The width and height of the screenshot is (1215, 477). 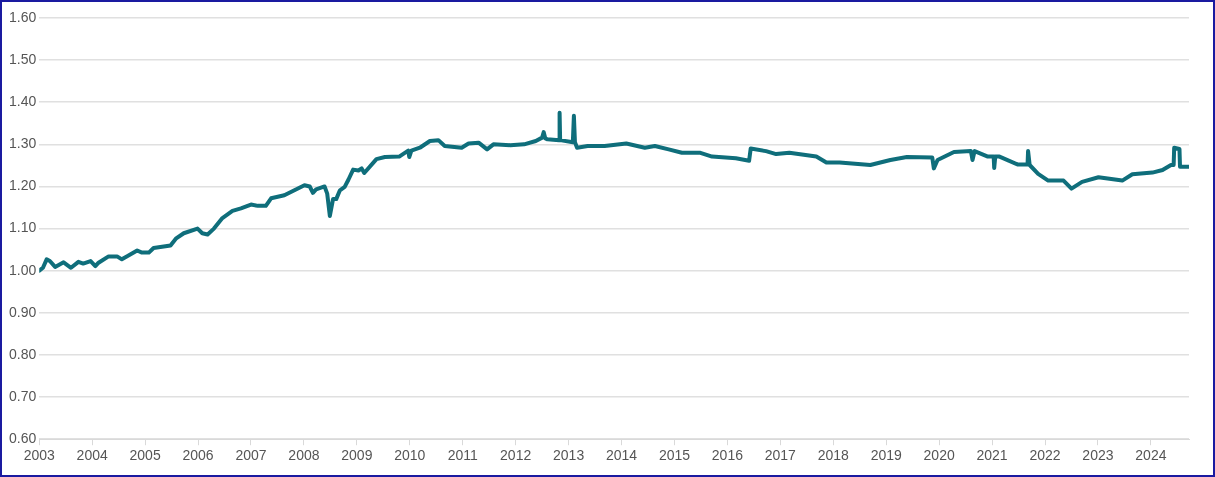 I want to click on x-tick-label: 2005, so click(x=145, y=455).